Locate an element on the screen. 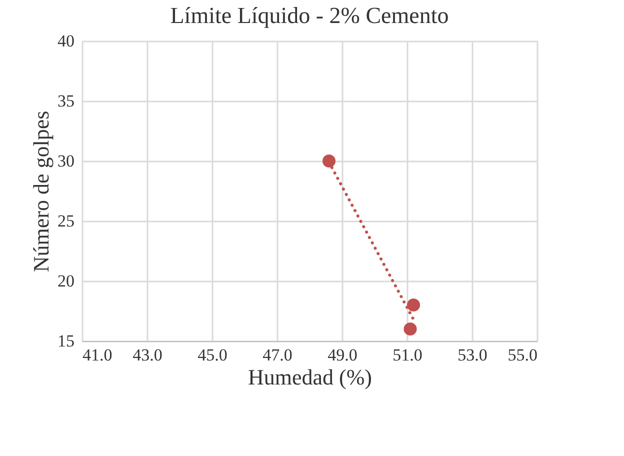 The image size is (624, 456). y-tick-label: 30 is located at coordinates (66, 161).